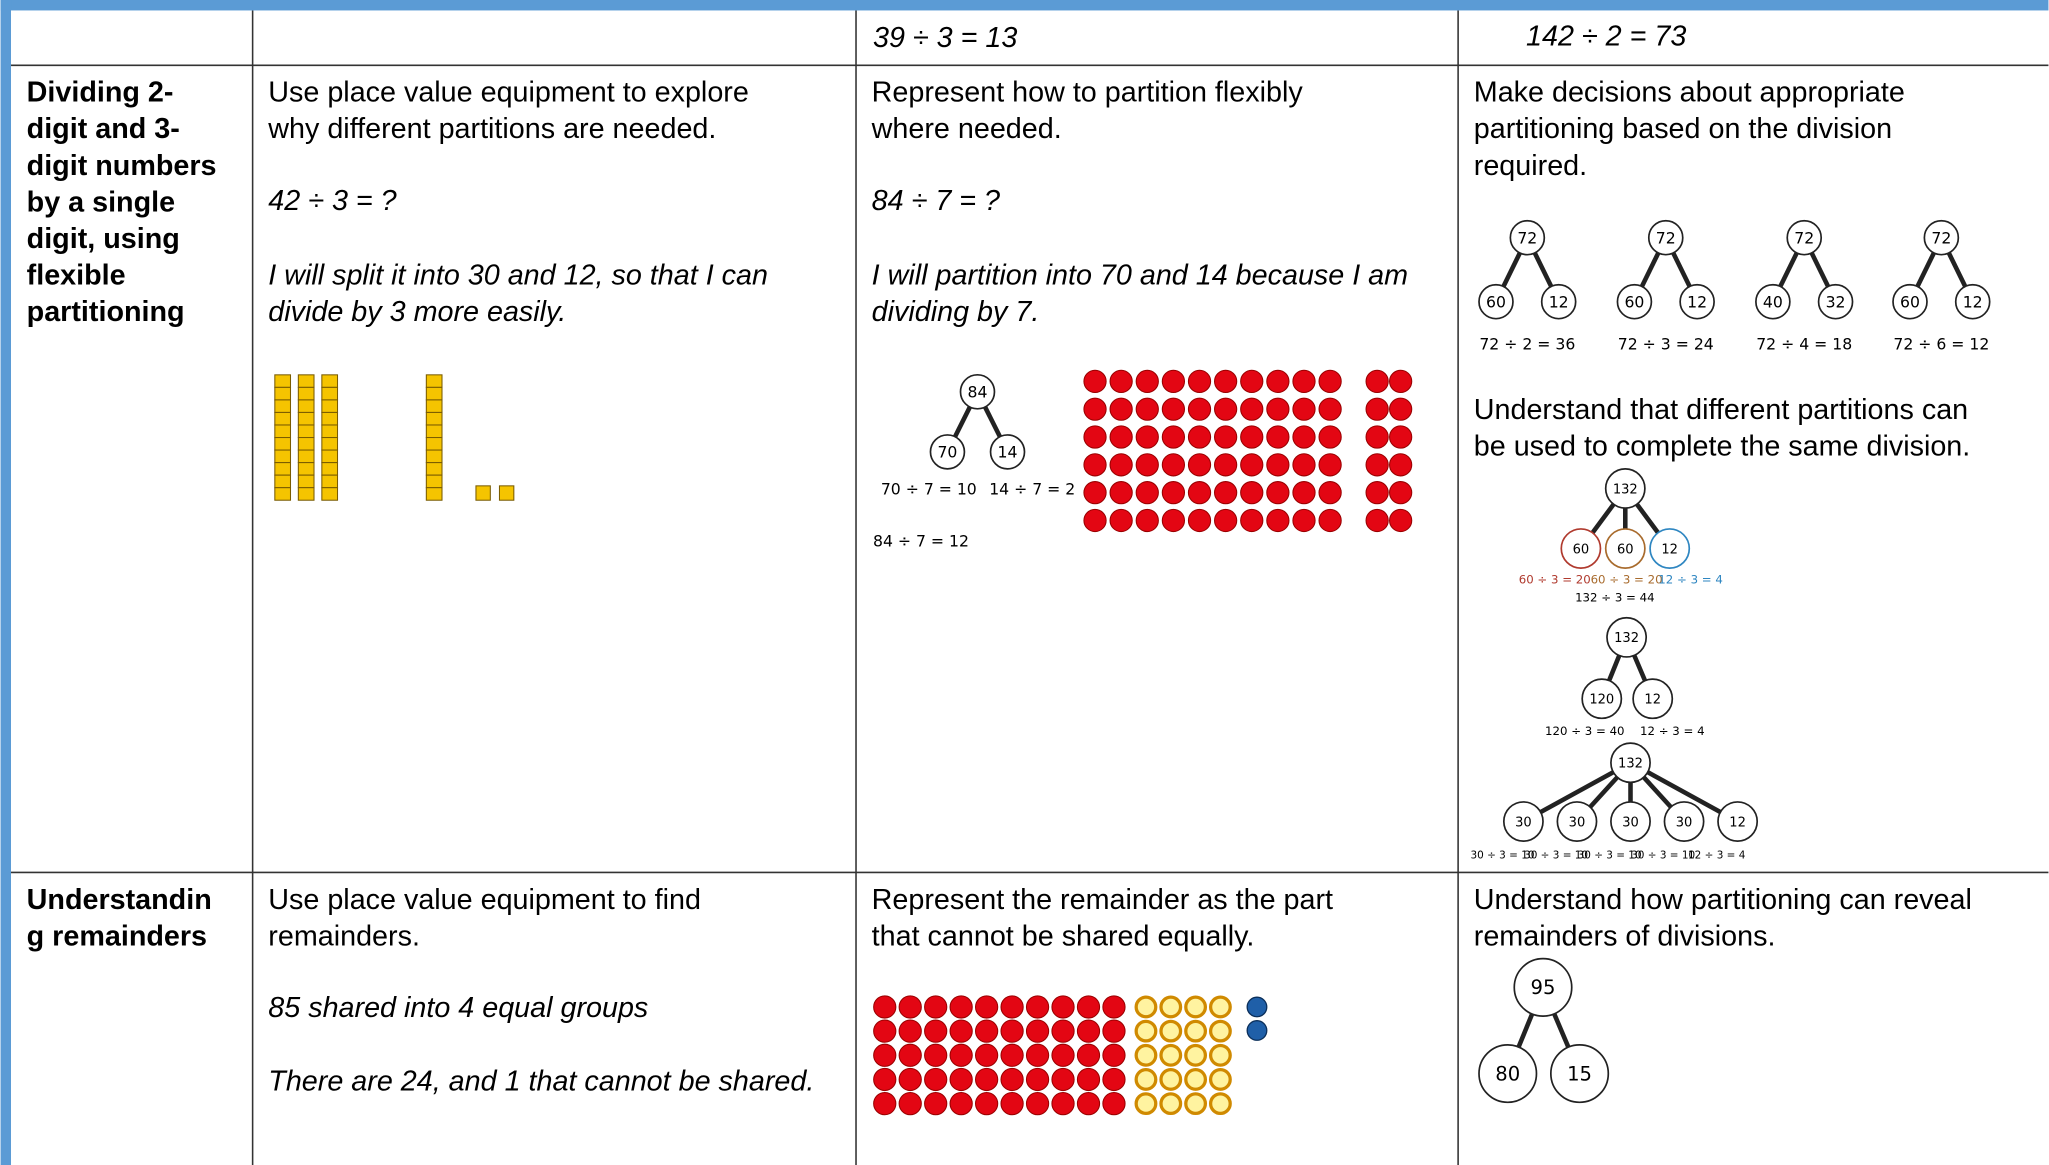  I want to click on text: required., so click(1530, 166).